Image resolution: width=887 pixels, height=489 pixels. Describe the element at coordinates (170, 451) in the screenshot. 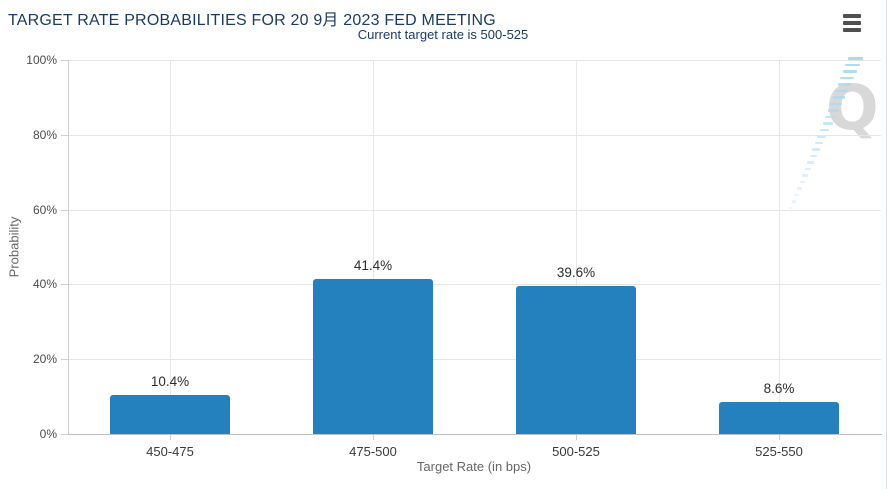

I see `x-axis-category-label-450-475: 450-475` at that location.